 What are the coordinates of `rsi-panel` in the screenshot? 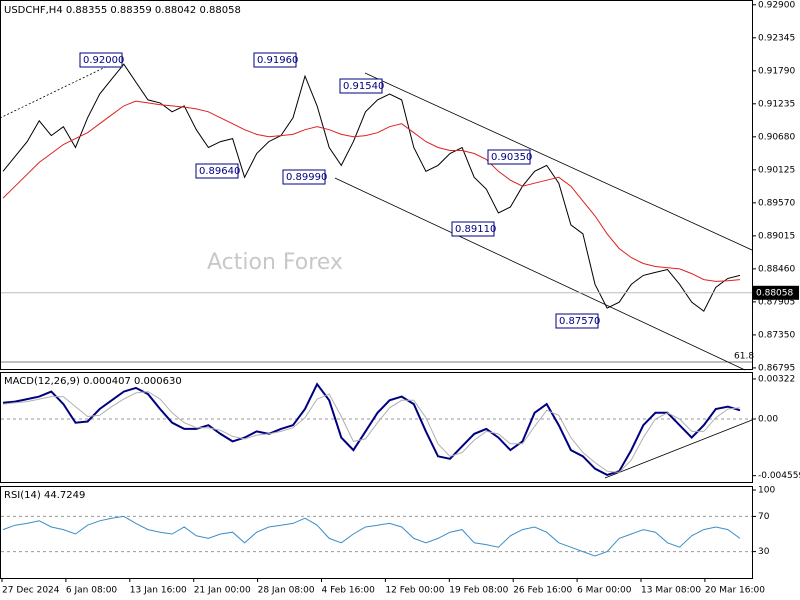 It's located at (376, 532).